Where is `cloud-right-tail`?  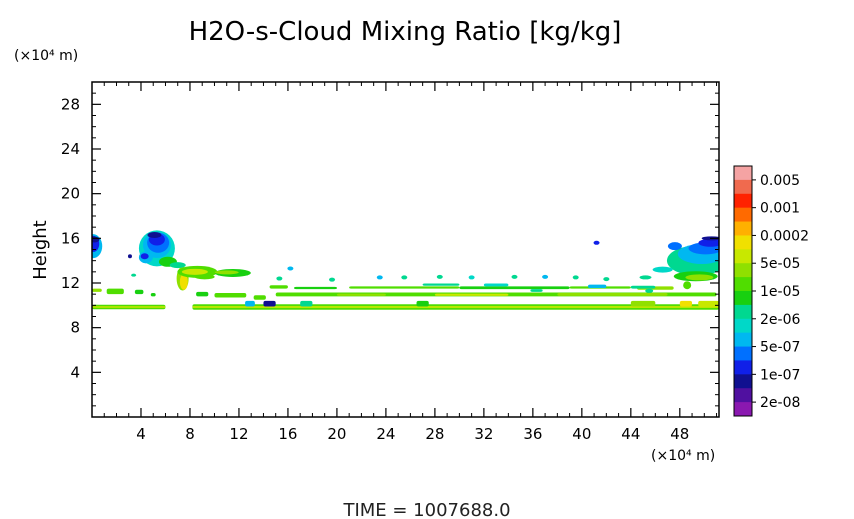 cloud-right-tail is located at coordinates (662, 269).